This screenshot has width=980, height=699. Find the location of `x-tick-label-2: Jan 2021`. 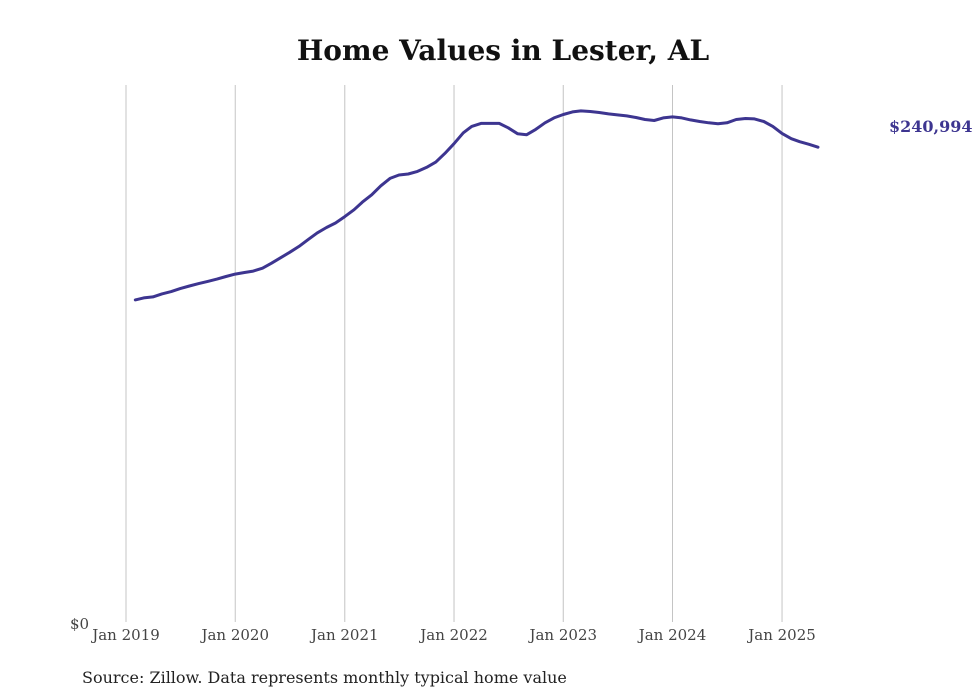

x-tick-label-2: Jan 2021 is located at coordinates (344, 635).